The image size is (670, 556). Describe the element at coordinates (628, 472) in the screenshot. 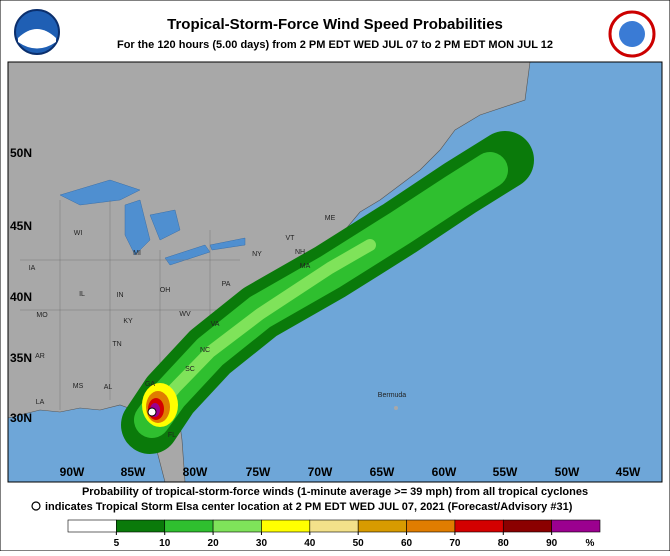

I see `lon-label: 45W` at that location.